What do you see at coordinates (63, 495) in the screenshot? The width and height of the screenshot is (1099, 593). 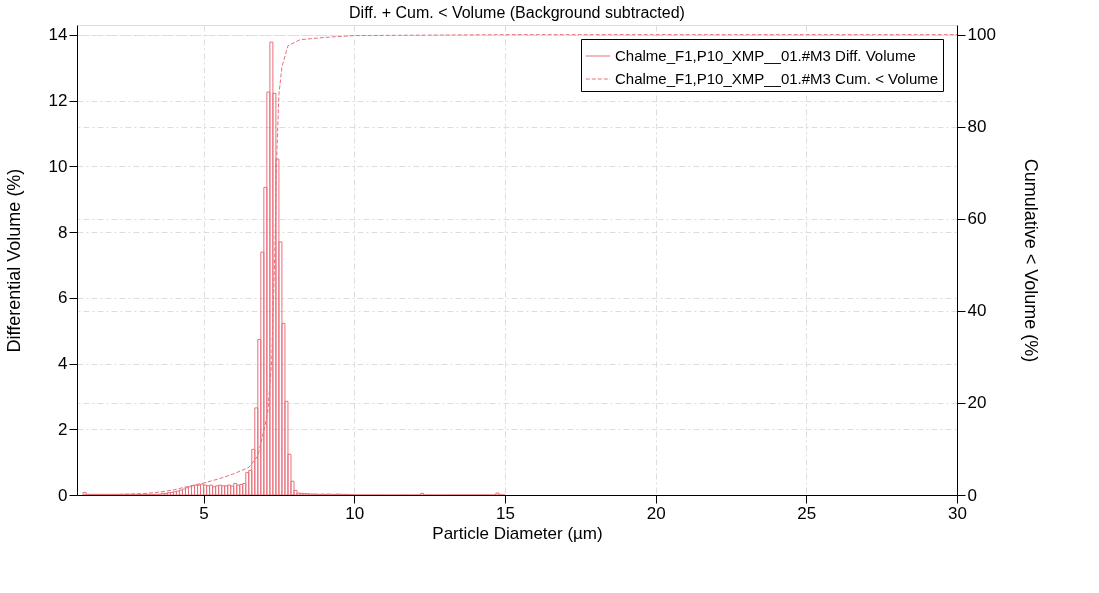 I see `y-tick-label: 0` at bounding box center [63, 495].